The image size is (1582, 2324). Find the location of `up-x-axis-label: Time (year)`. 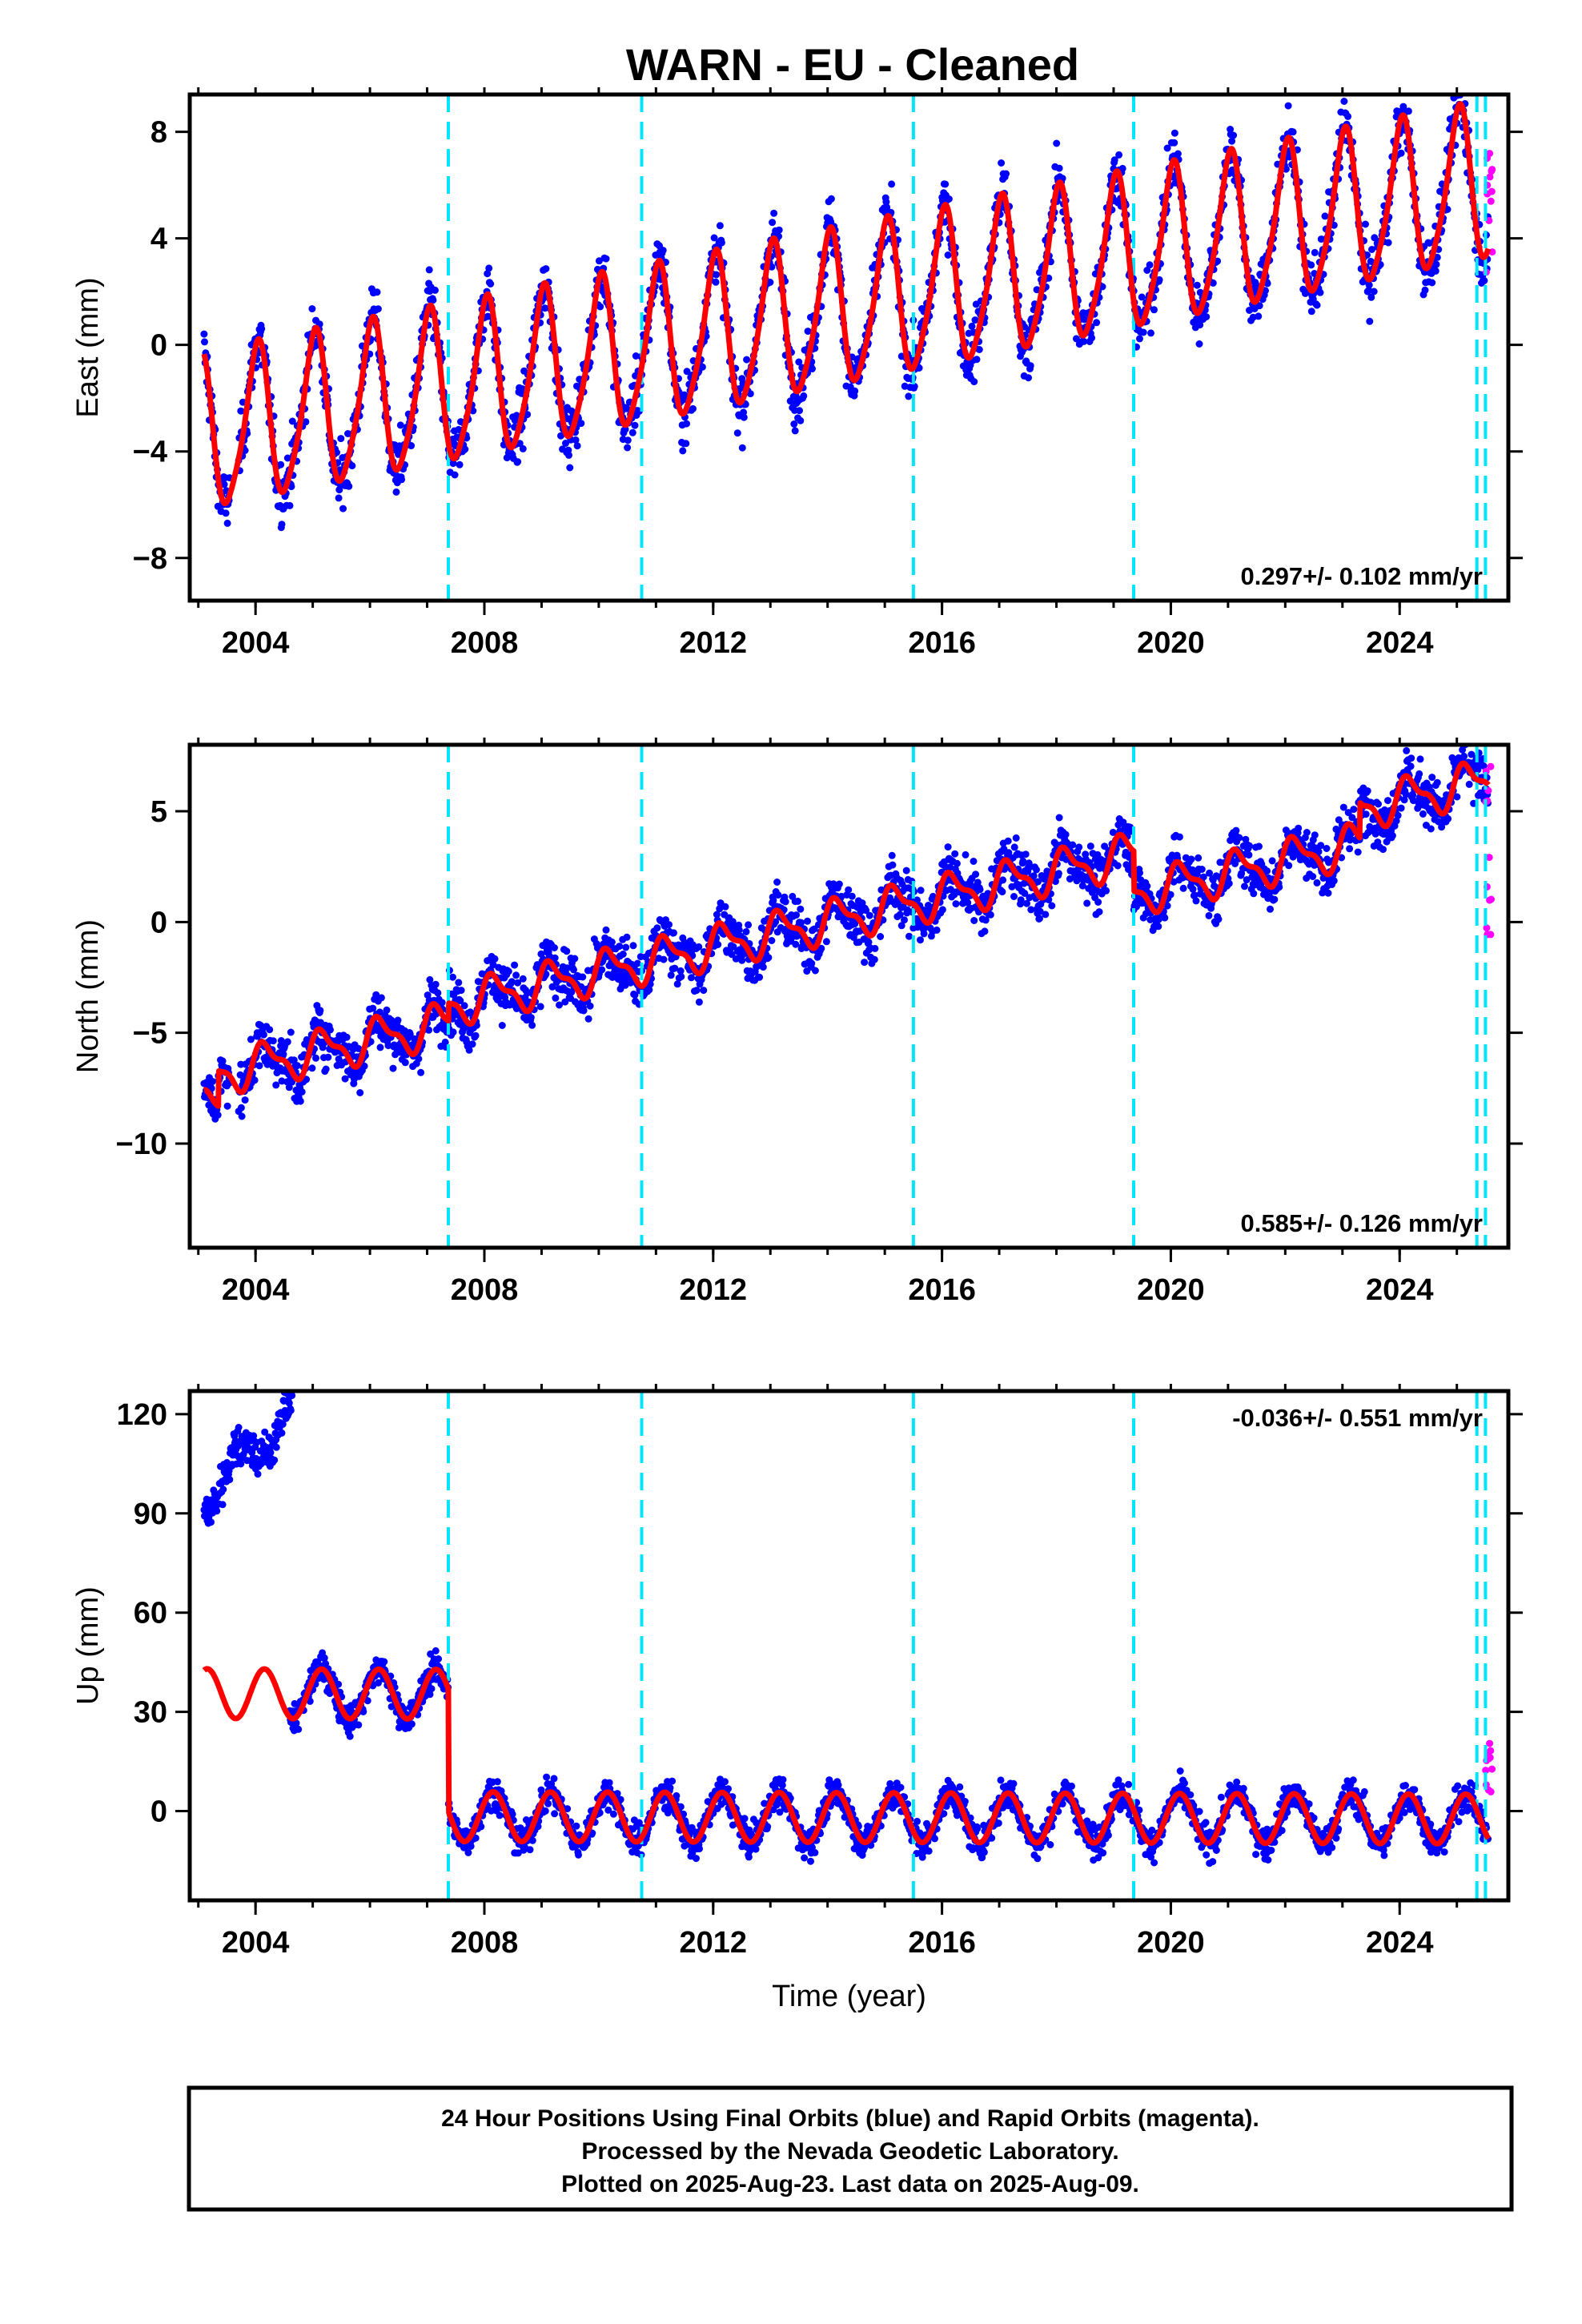

up-x-axis-label: Time (year) is located at coordinates (849, 1996).